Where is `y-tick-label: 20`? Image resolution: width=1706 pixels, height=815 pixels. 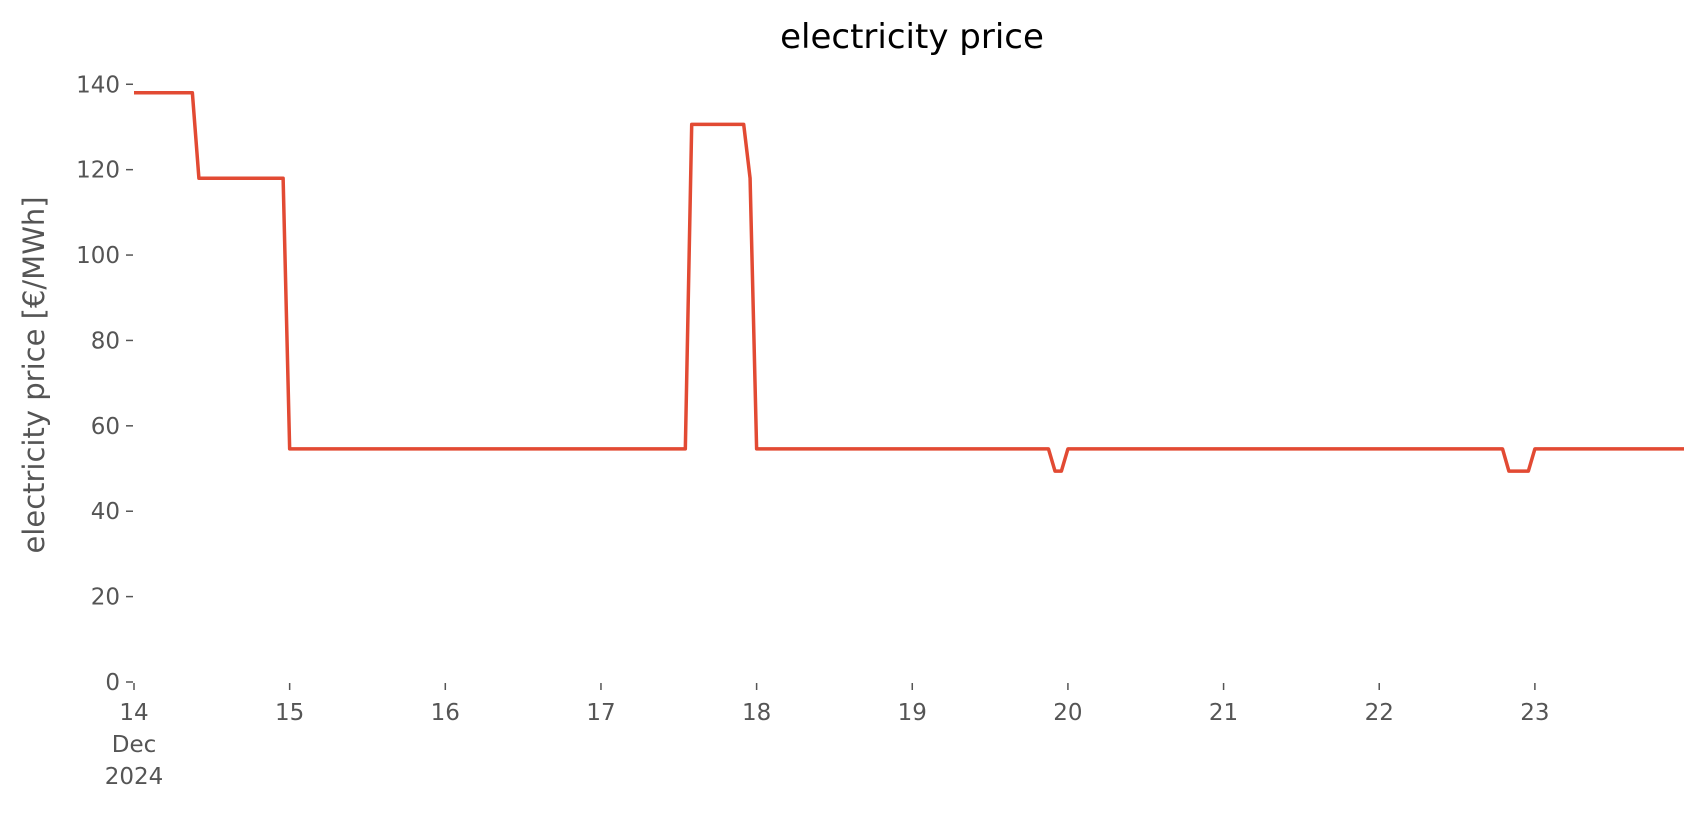 y-tick-label: 20 is located at coordinates (105, 598).